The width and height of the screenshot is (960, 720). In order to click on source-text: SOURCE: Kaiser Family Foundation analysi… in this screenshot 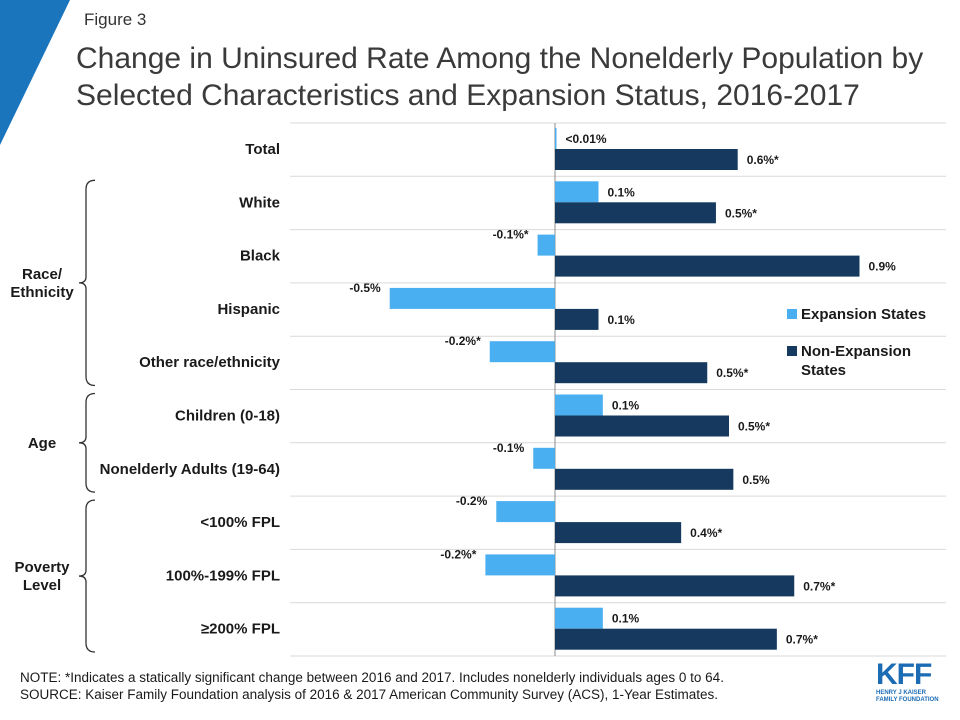, I will do `click(369, 694)`.